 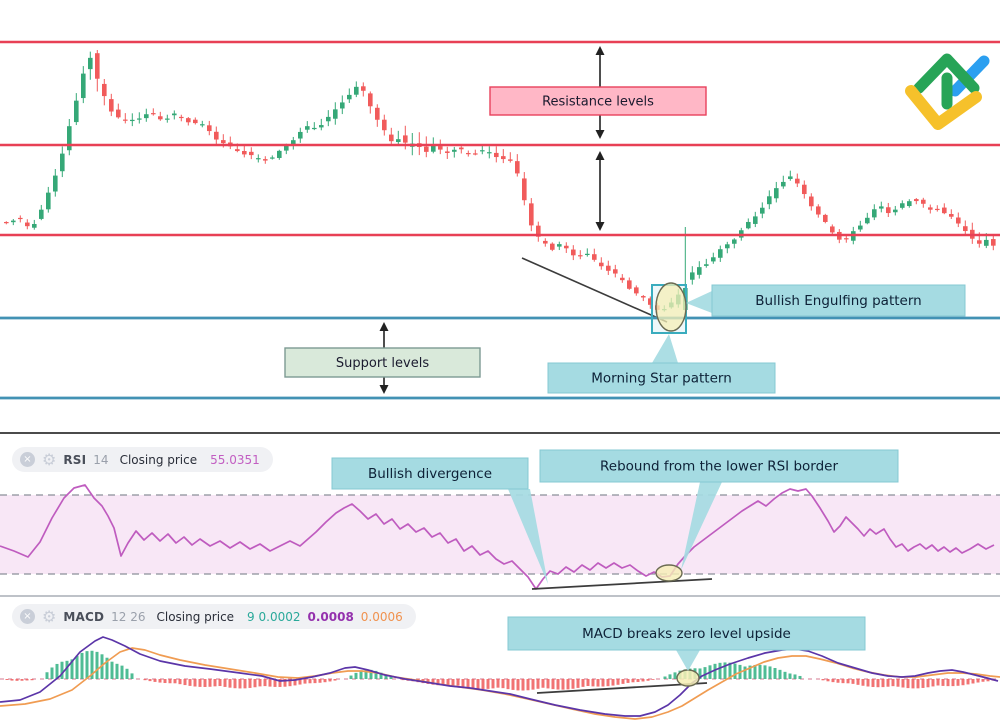 I want to click on rsi-line, so click(x=497, y=537).